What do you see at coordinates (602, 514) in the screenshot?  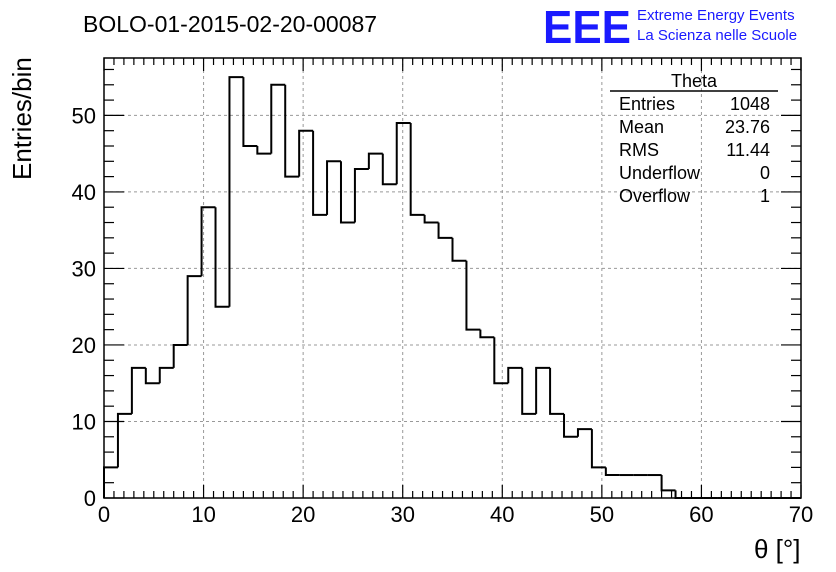 I see `x-tick-label: 50` at bounding box center [602, 514].